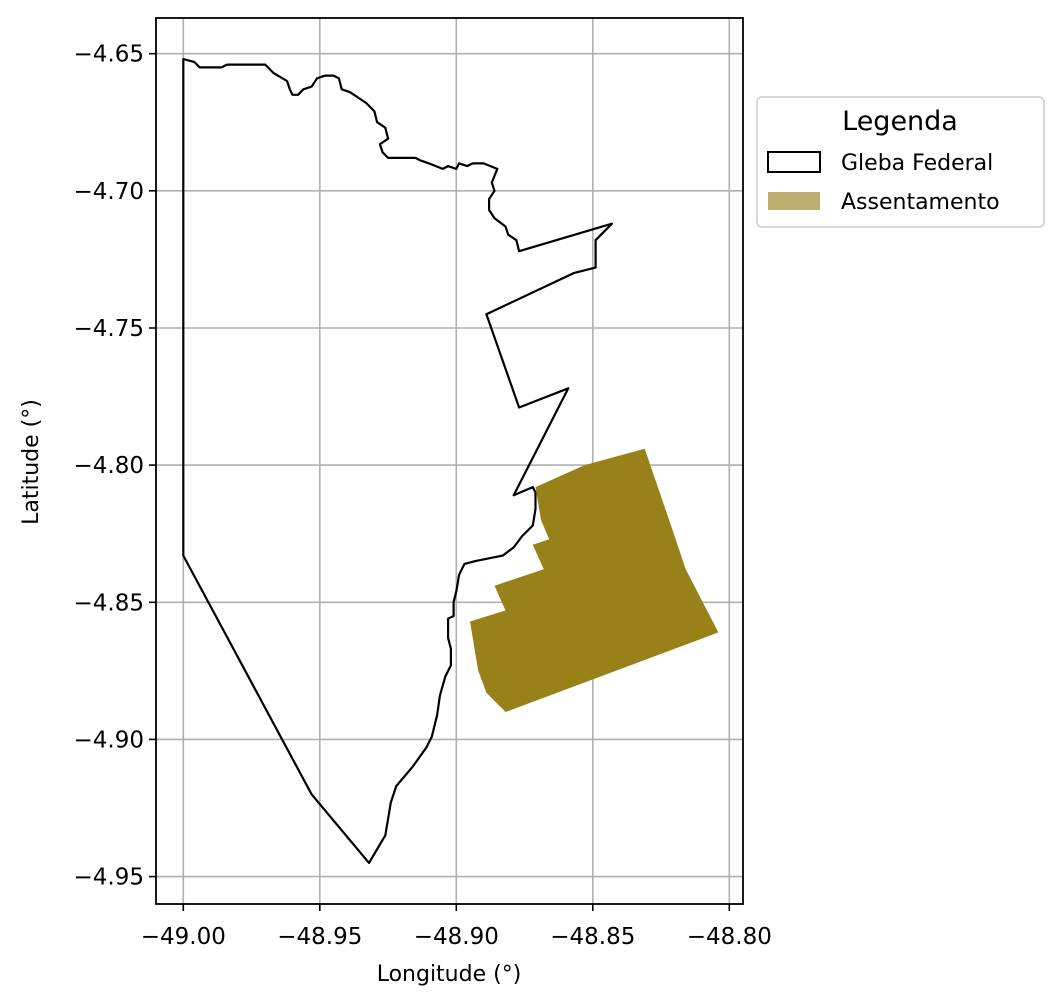 This screenshot has width=1063, height=1006. I want to click on legend: Legenda Gleba Federal Assentamento, so click(900, 162).